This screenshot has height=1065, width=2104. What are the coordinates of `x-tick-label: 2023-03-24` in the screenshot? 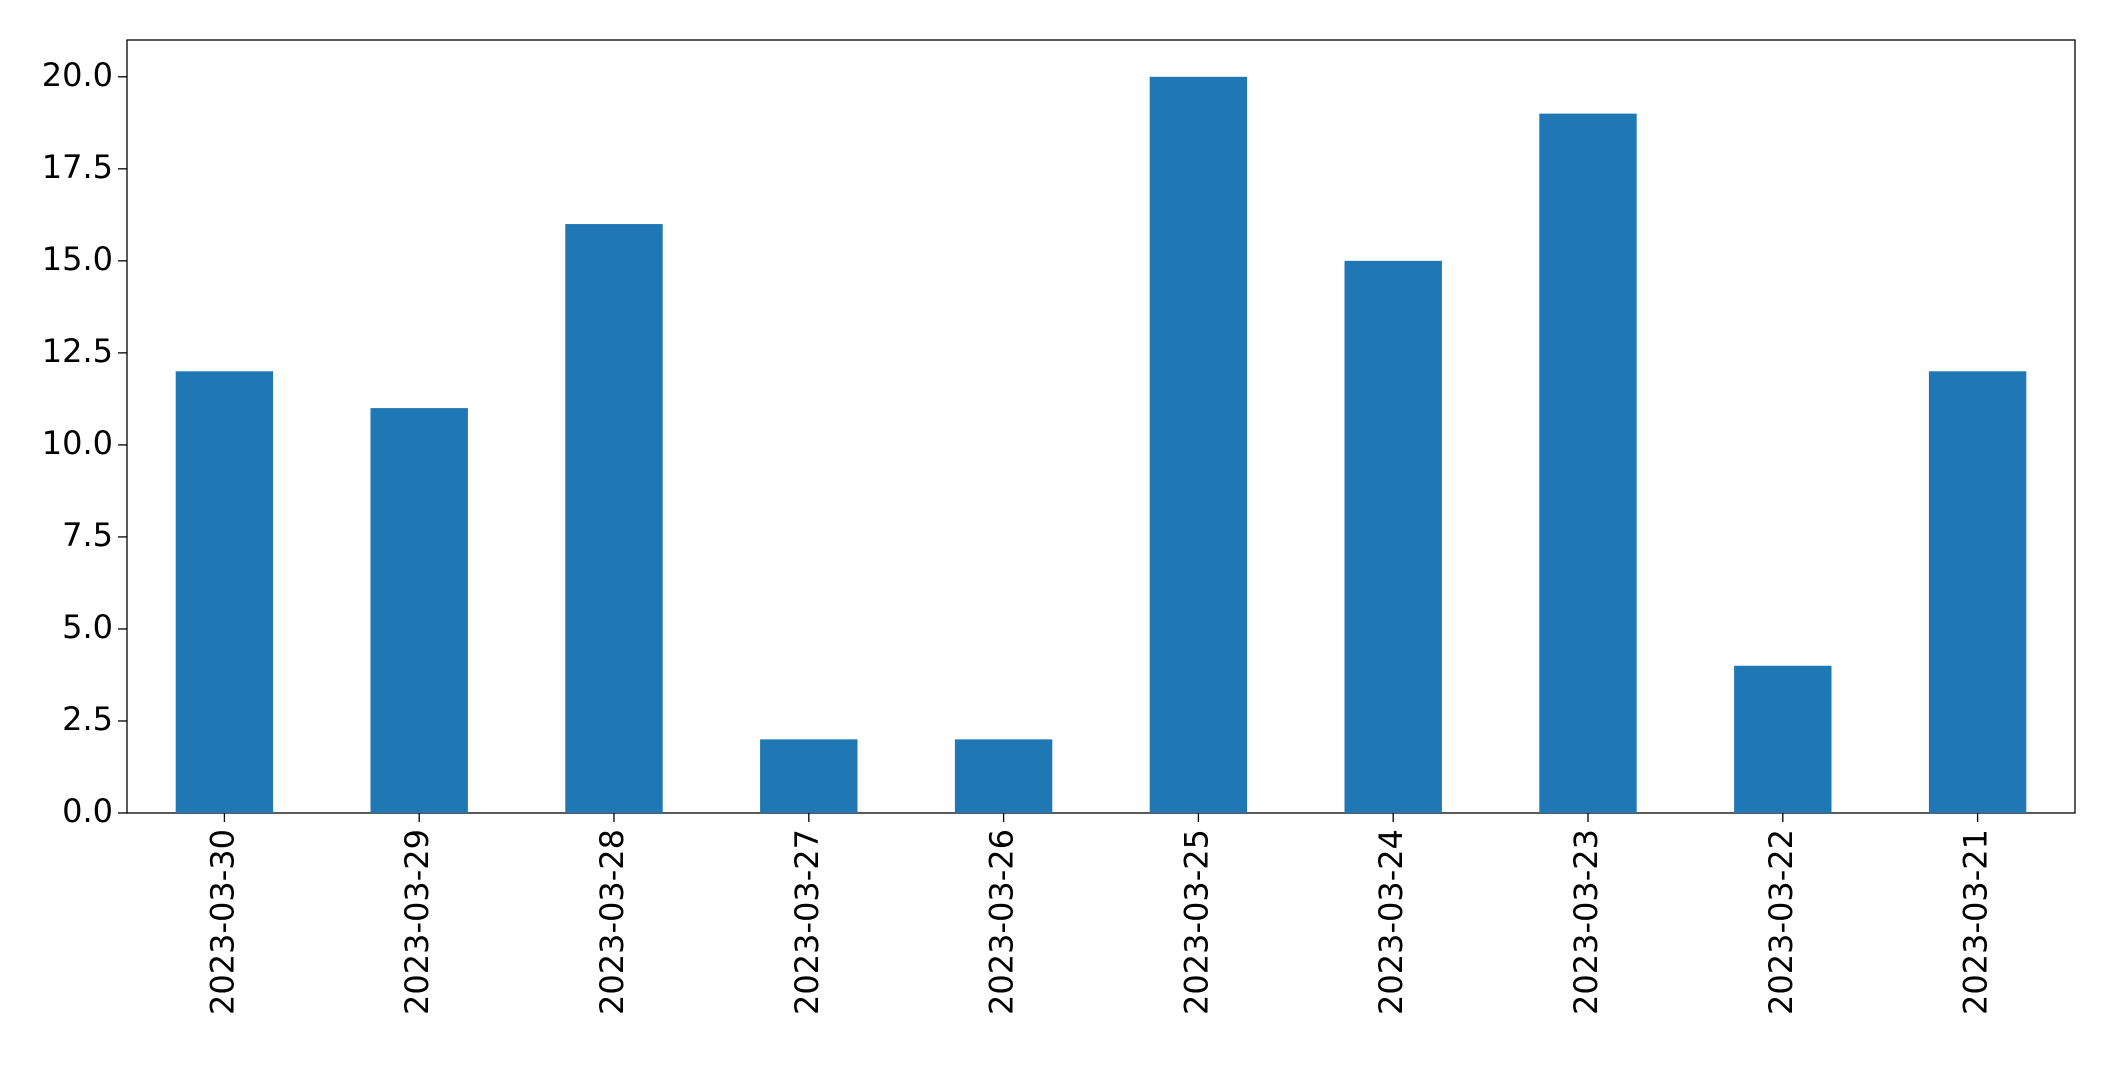 It's located at (1391, 922).